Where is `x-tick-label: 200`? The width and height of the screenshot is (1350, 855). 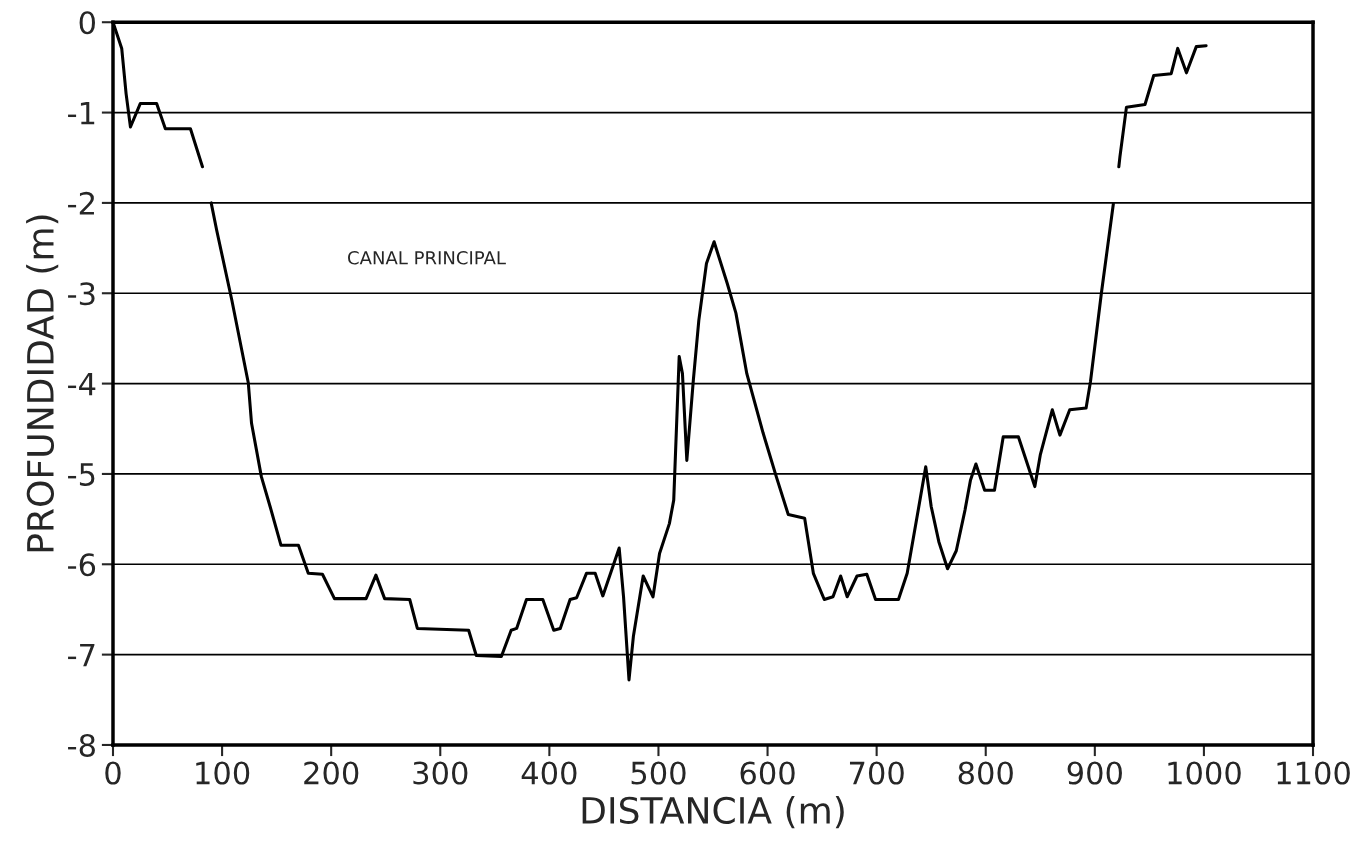
x-tick-label: 200 is located at coordinates (331, 773).